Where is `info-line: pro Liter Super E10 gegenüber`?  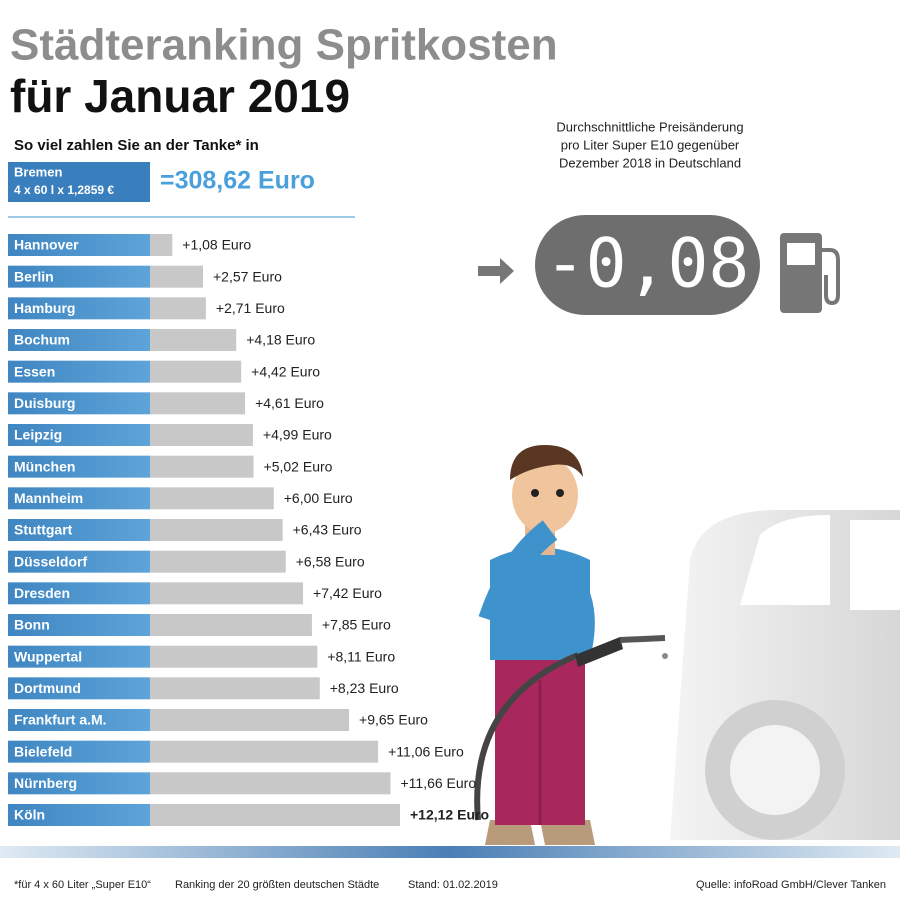 info-line: pro Liter Super E10 gegenüber is located at coordinates (650, 144).